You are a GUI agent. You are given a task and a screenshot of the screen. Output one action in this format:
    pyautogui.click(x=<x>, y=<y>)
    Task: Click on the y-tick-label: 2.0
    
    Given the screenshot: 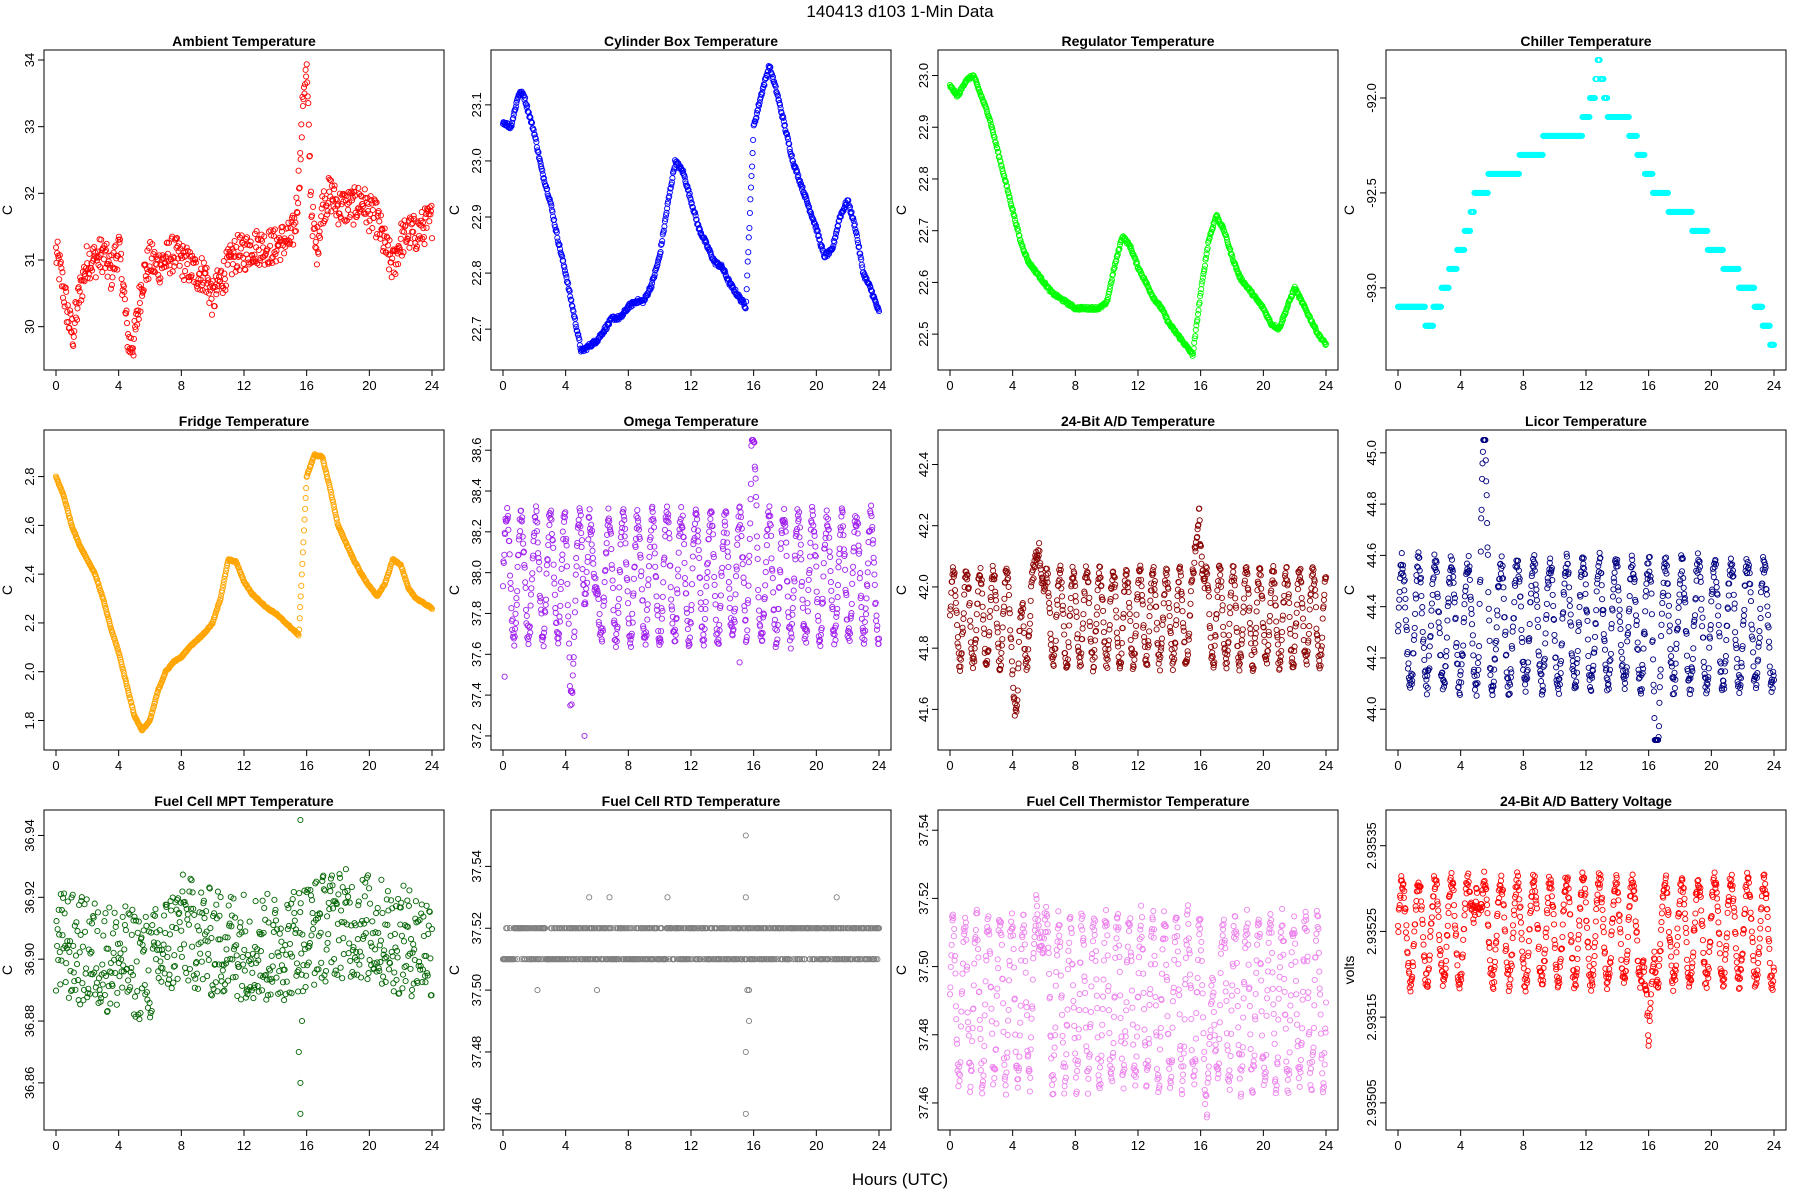 What is the action you would take?
    pyautogui.click(x=29, y=672)
    